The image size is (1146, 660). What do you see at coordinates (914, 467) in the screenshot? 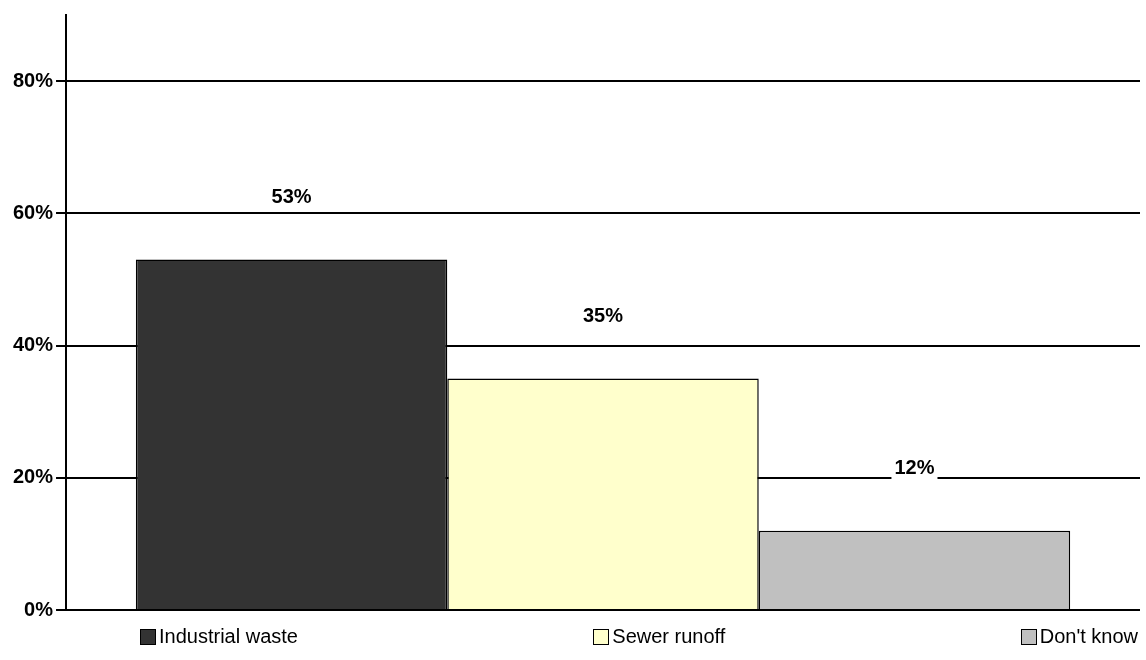
I see `data-label: 12%` at bounding box center [914, 467].